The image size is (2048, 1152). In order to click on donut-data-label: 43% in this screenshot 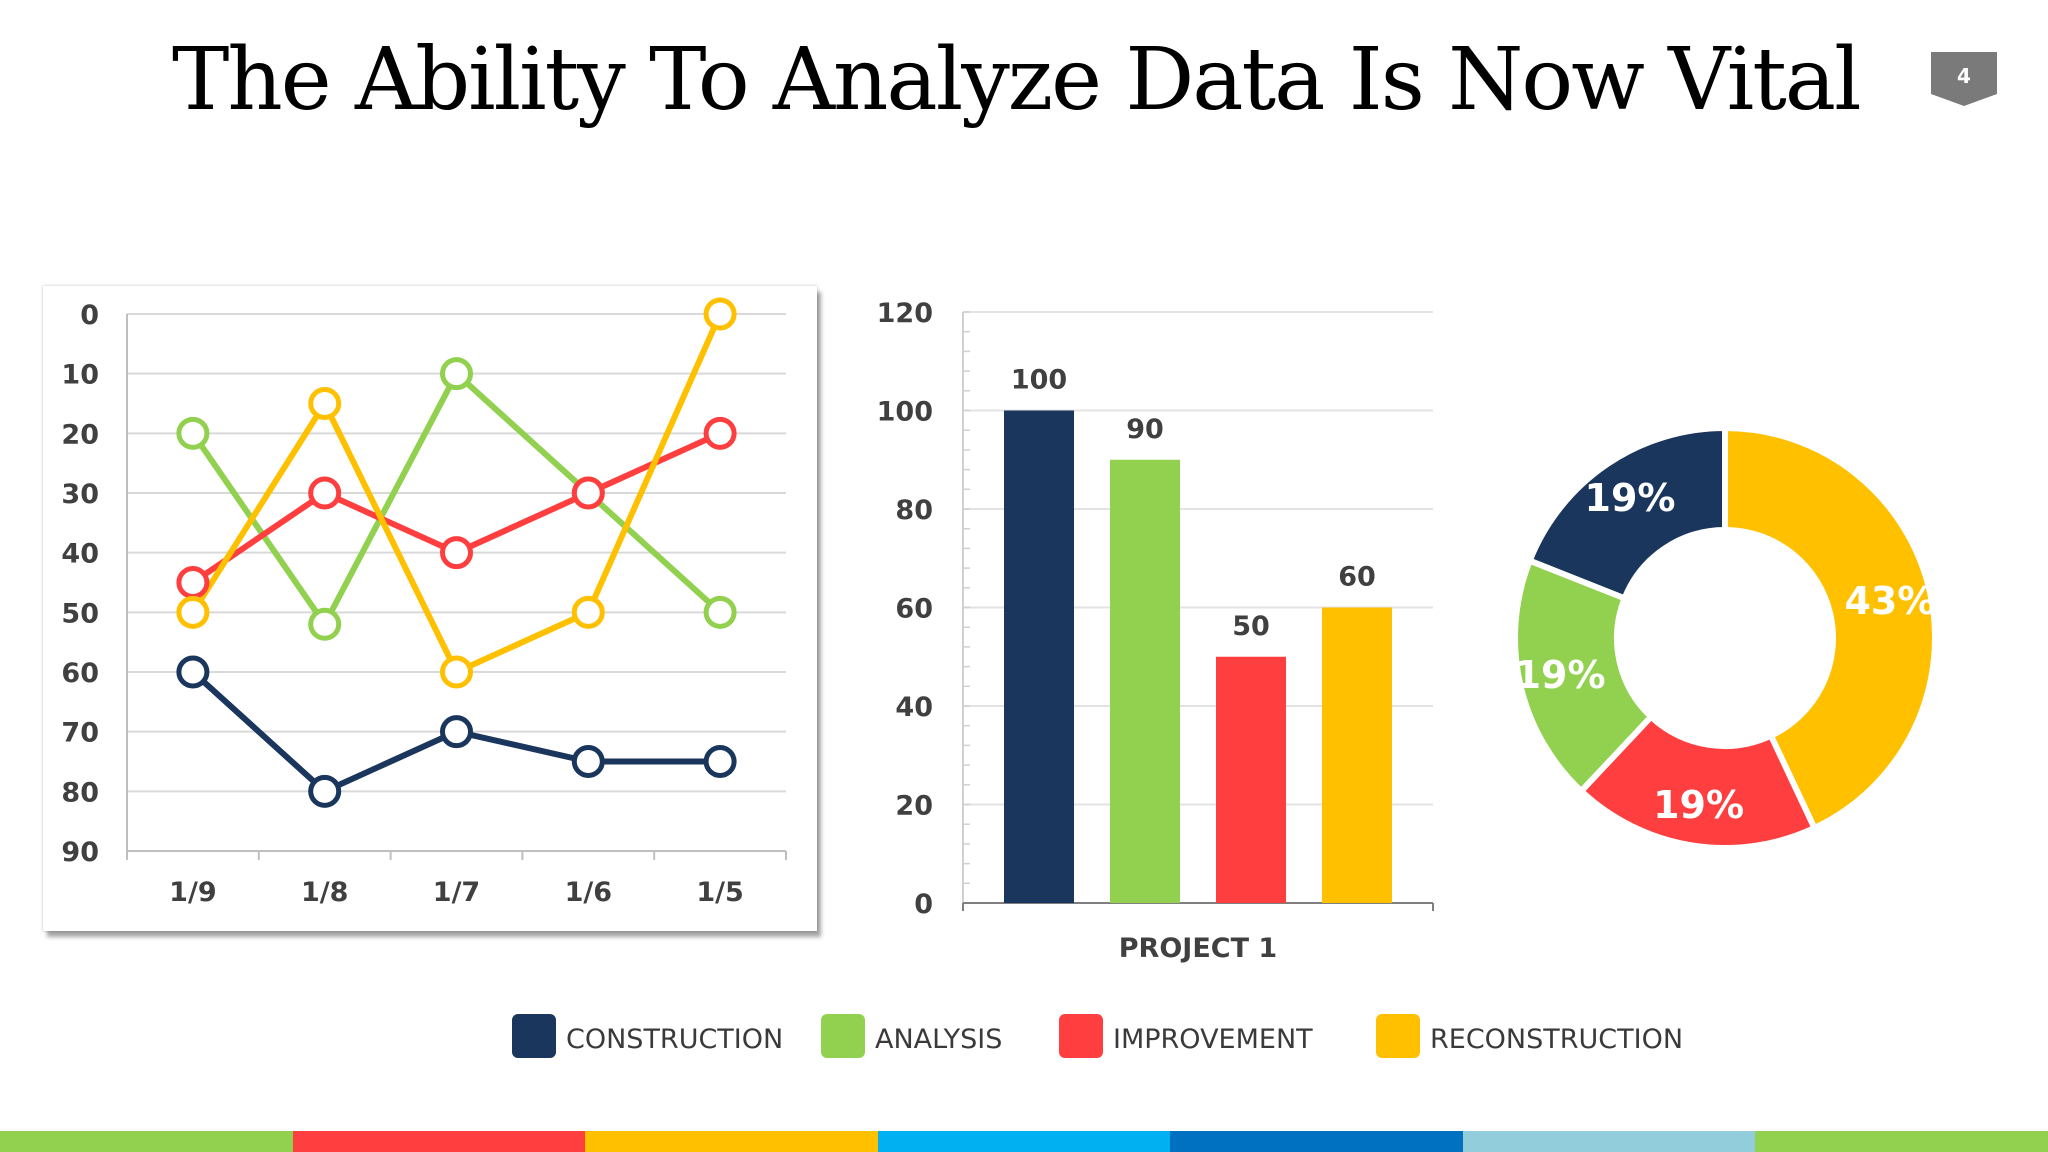, I will do `click(1889, 601)`.